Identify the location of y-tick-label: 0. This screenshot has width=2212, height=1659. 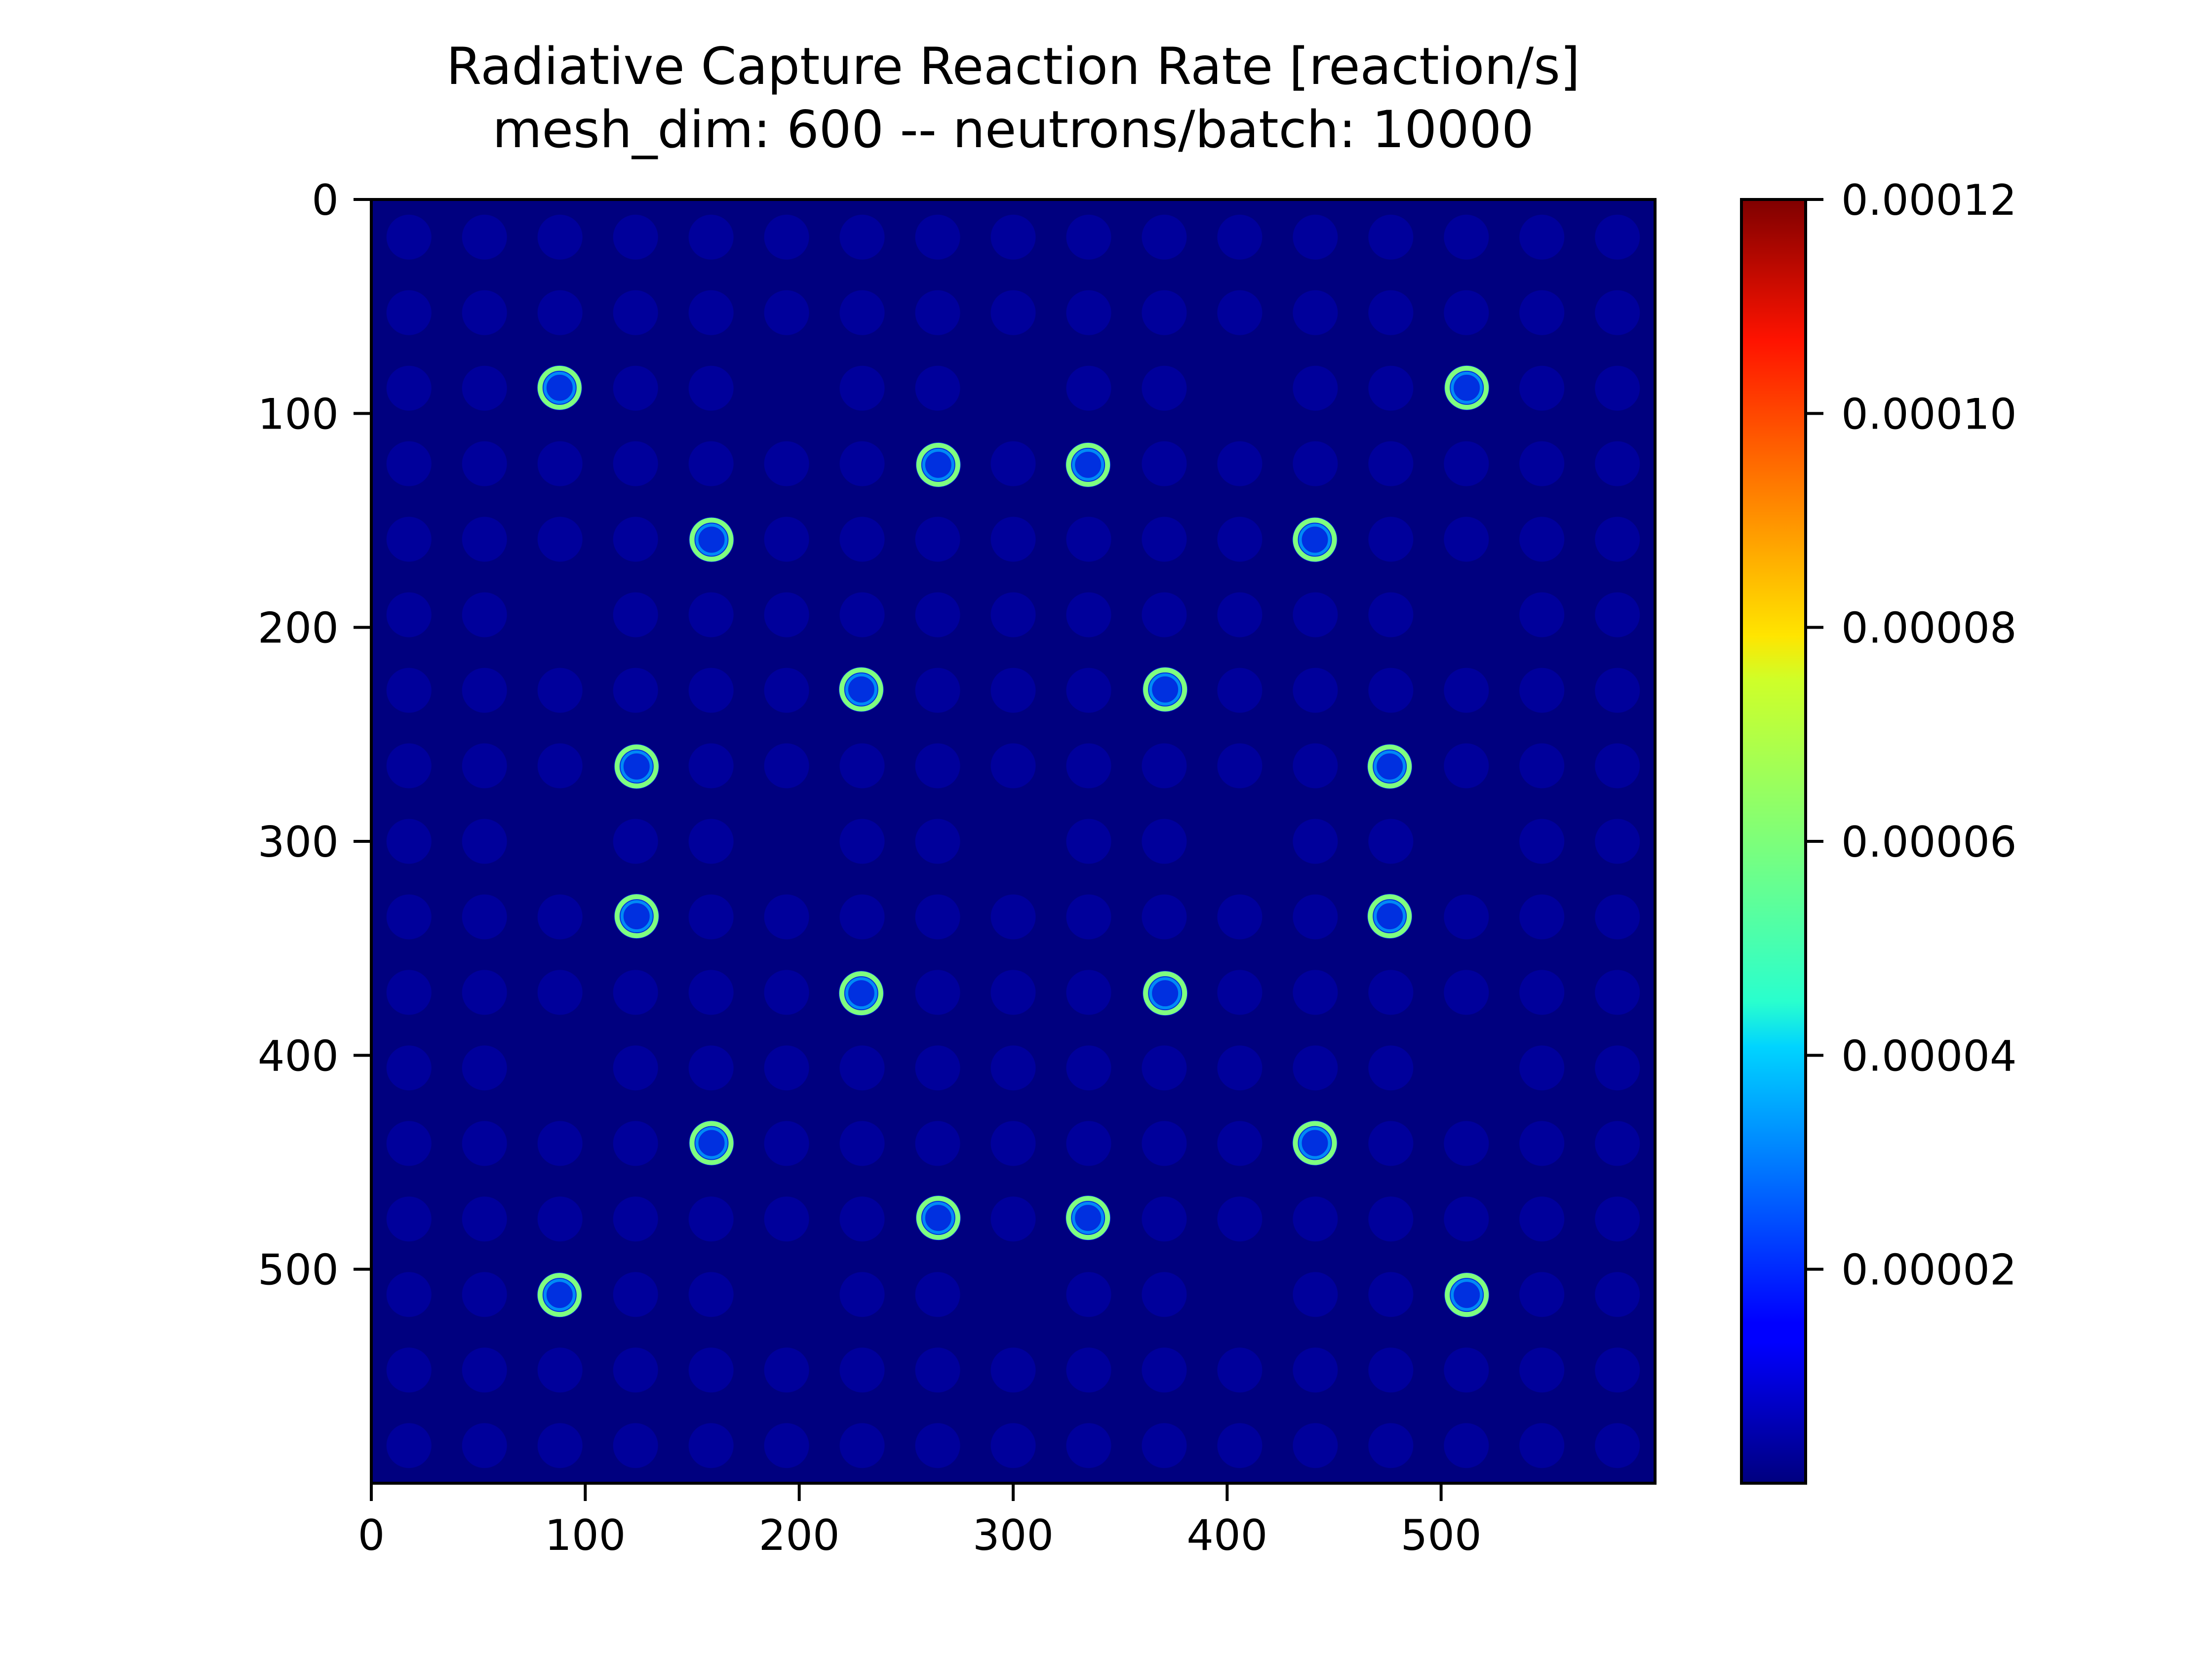
(325, 201).